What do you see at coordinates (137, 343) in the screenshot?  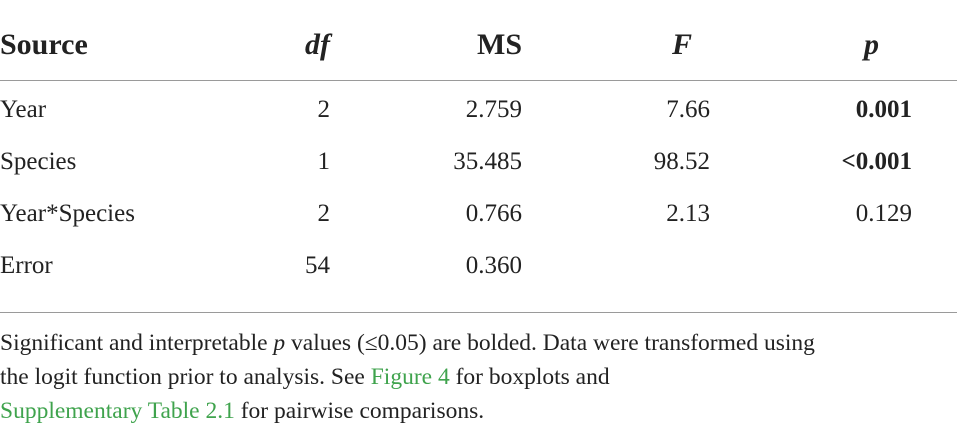 I see `footnote-text: Significant and interpretable` at bounding box center [137, 343].